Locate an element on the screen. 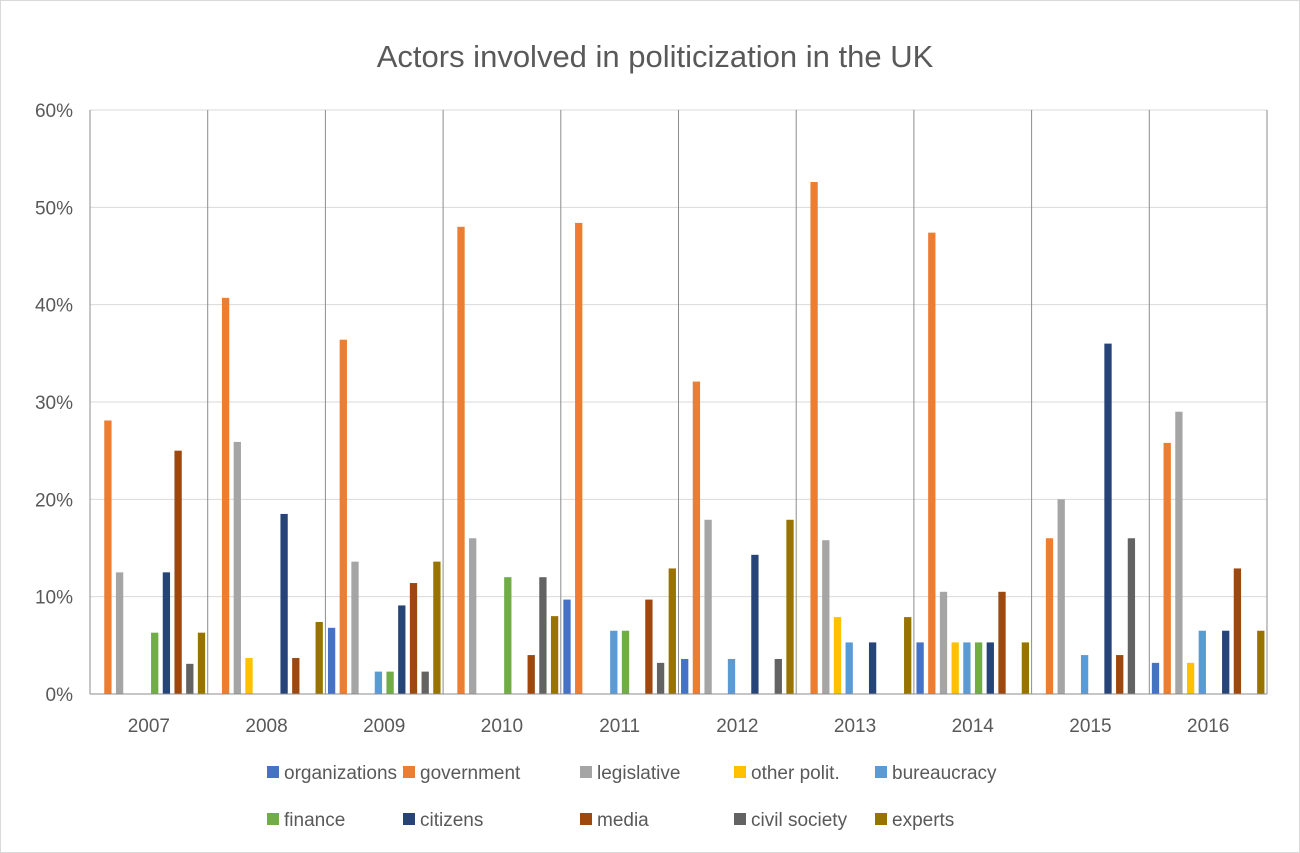 The image size is (1300, 853). legend-label: citizens is located at coordinates (451, 820).